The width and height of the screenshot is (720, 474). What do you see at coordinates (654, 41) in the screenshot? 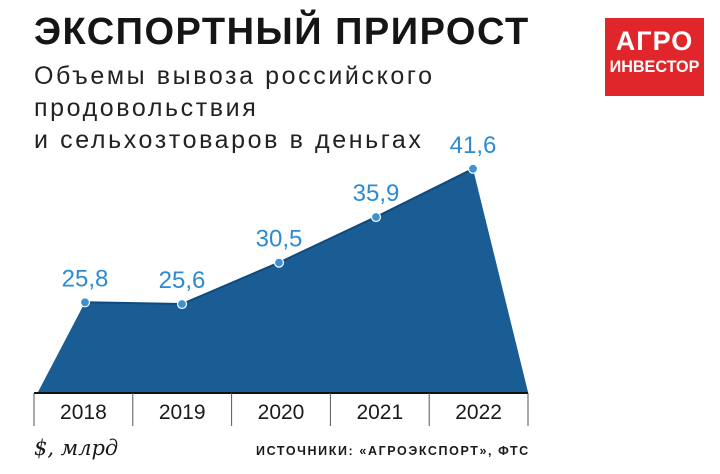
I see `logo-line-agro: АГРО` at bounding box center [654, 41].